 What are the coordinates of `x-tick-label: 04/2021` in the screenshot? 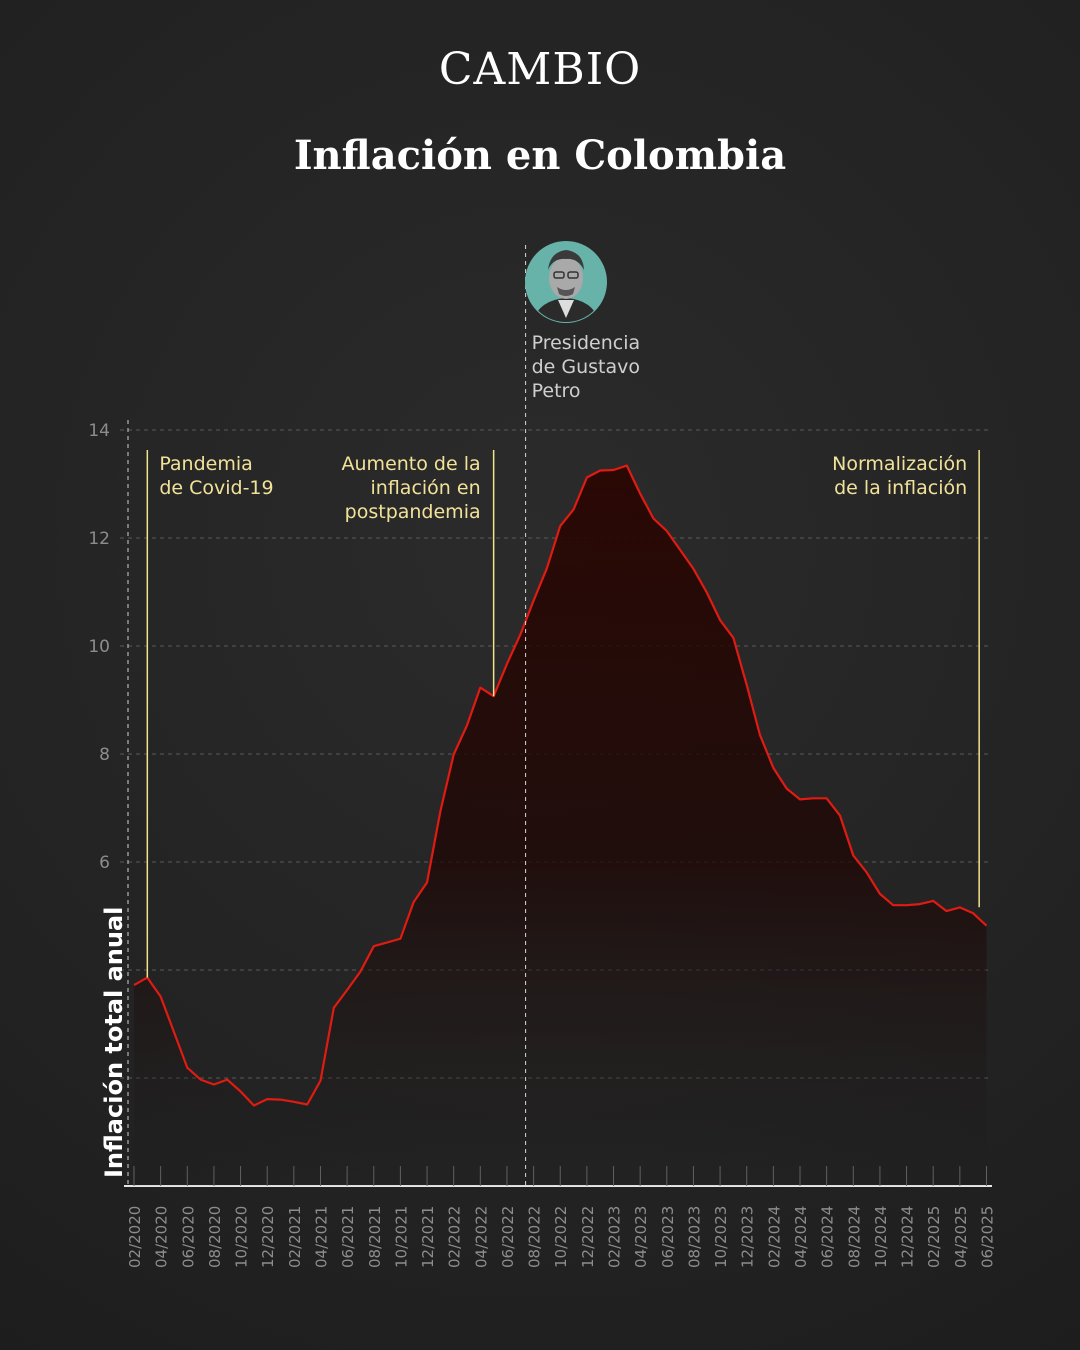 It's located at (321, 1237).